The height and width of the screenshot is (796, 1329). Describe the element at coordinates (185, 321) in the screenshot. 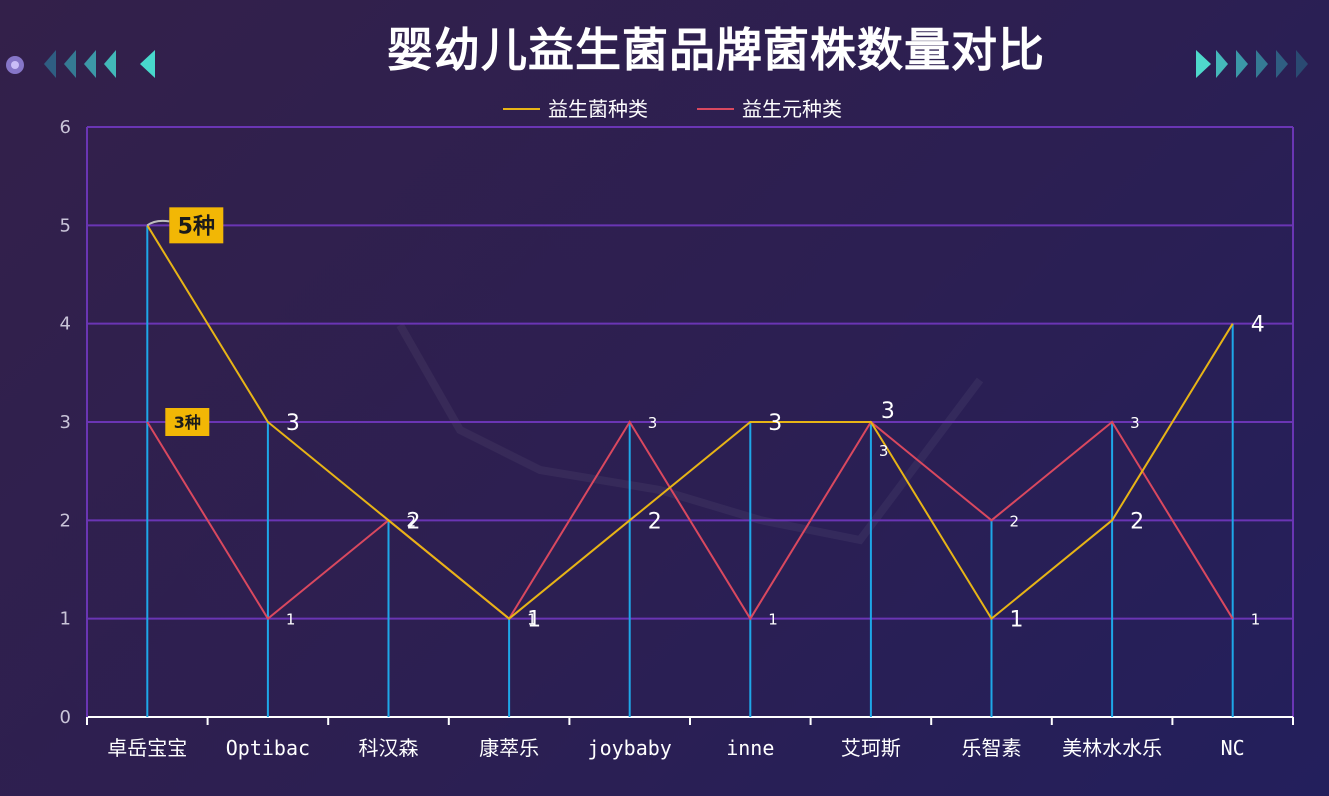

I see `annotations: 5种 3种` at that location.